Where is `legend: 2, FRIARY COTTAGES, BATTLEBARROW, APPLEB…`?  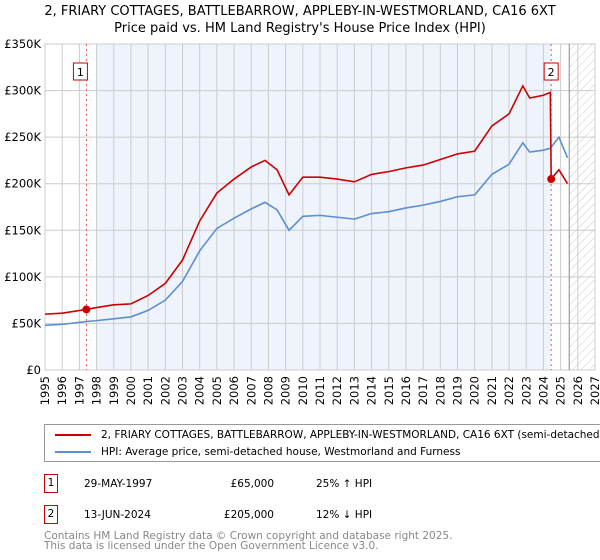 legend: 2, FRIARY COTTAGES, BATTLEBARROW, APPLEB… is located at coordinates (322, 443).